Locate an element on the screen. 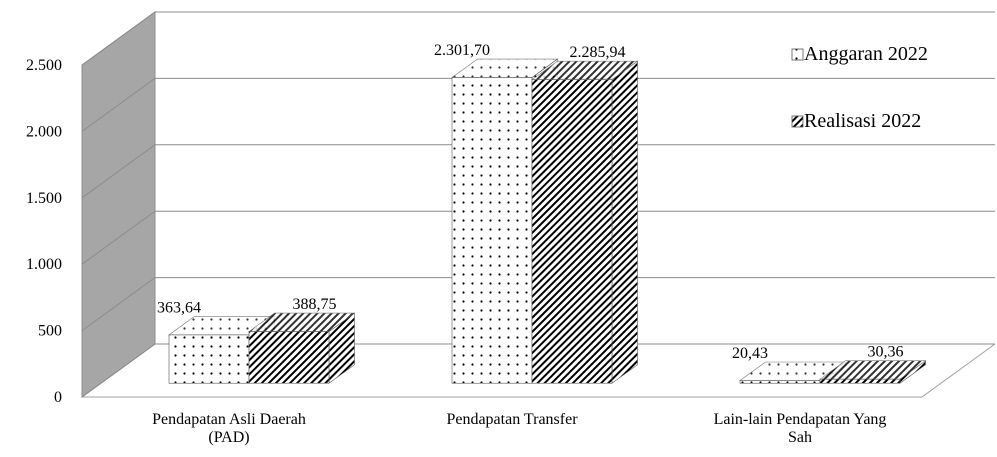 This screenshot has width=997, height=457. bar-side is located at coordinates (624, 222).